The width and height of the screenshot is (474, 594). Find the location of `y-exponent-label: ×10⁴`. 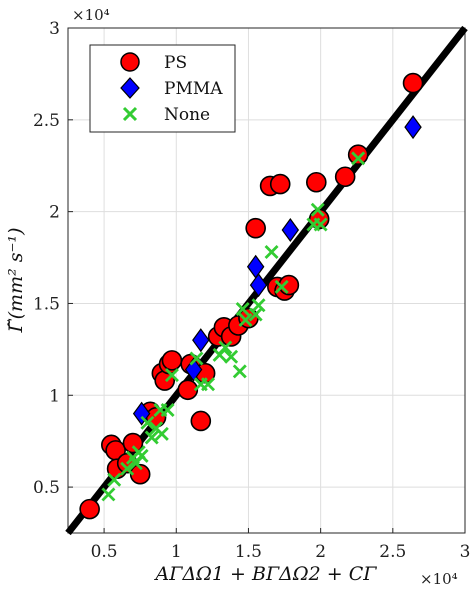

y-exponent-label: ×10⁴ is located at coordinates (91, 15).